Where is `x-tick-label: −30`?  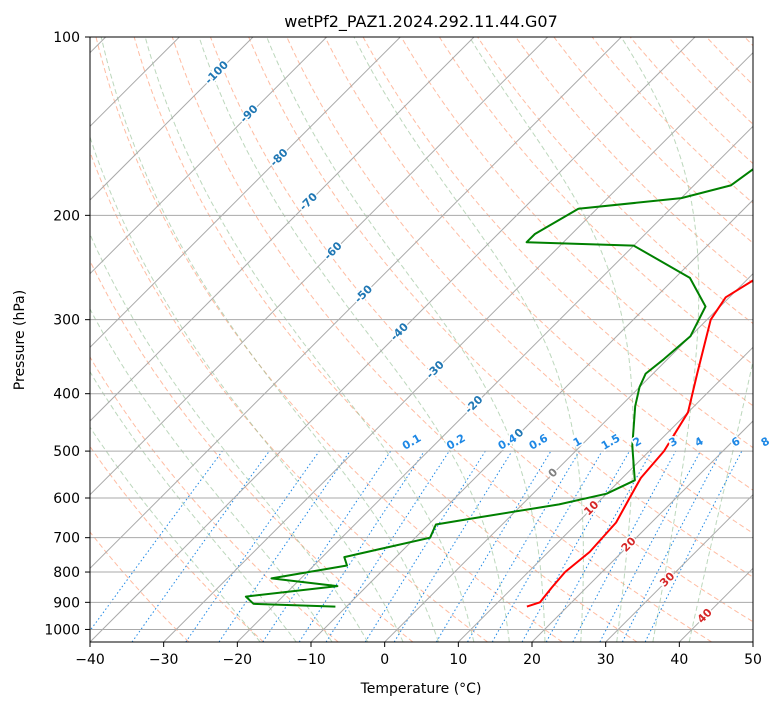
x-tick-label: −30 is located at coordinates (164, 660).